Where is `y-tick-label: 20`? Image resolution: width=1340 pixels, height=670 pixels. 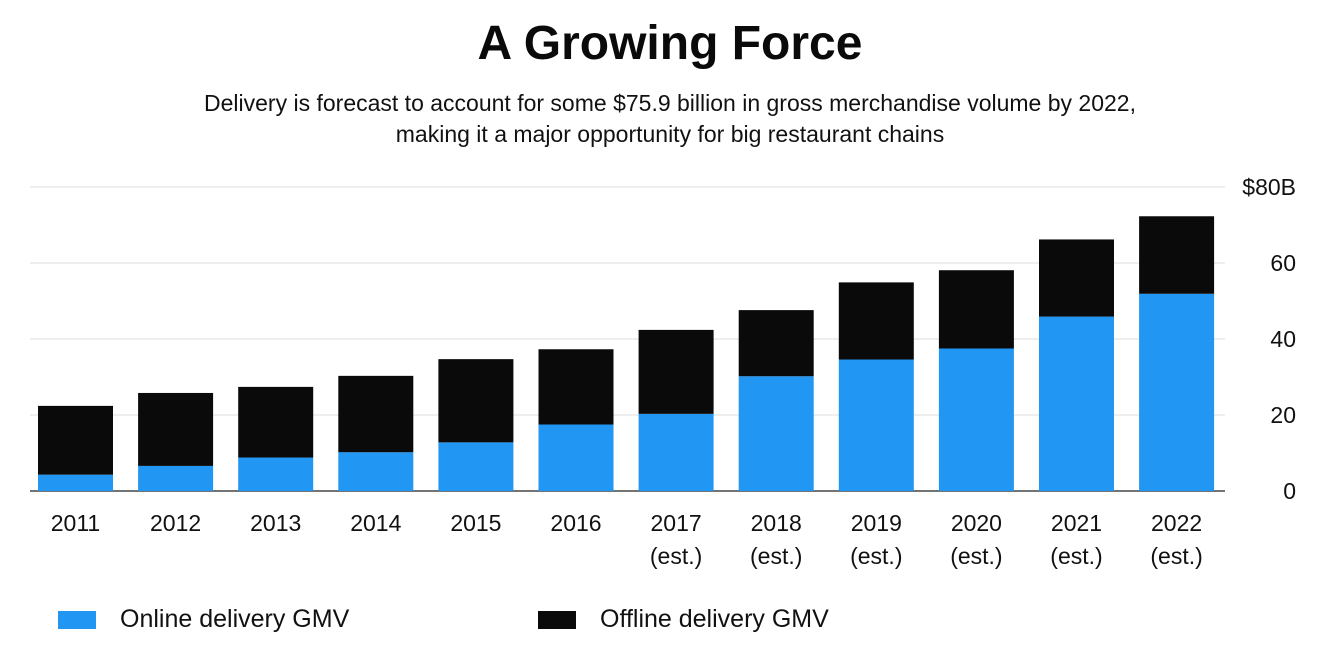
y-tick-label: 20 is located at coordinates (1283, 415).